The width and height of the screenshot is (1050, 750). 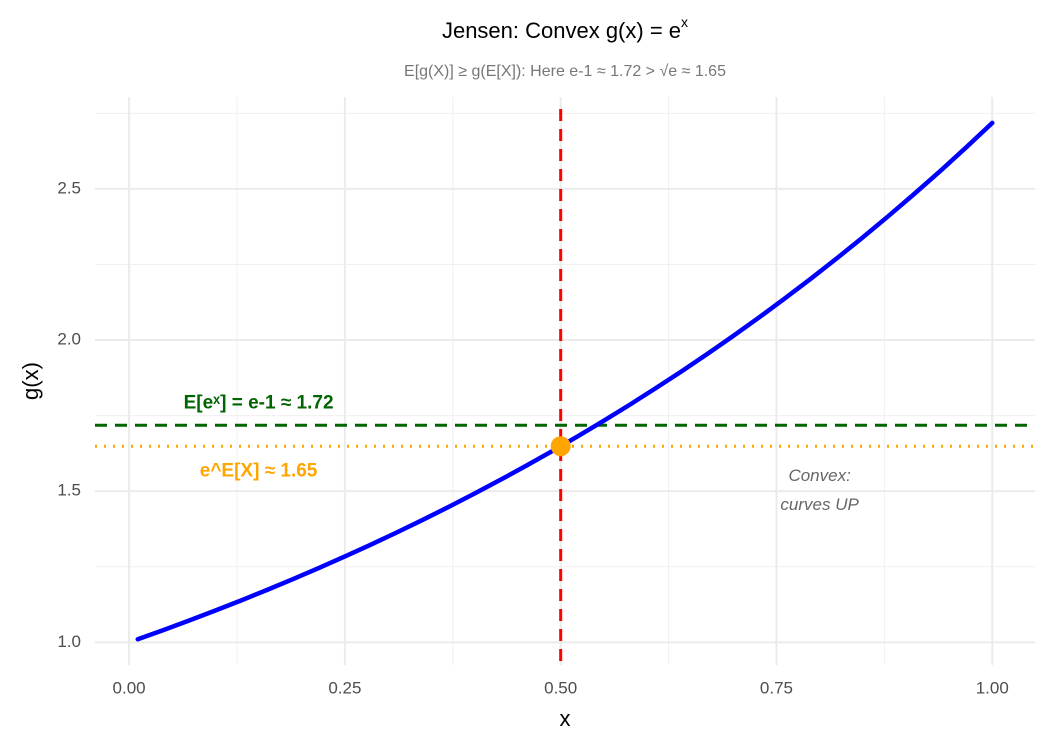 What do you see at coordinates (565, 718) in the screenshot?
I see `x-axis-label: x` at bounding box center [565, 718].